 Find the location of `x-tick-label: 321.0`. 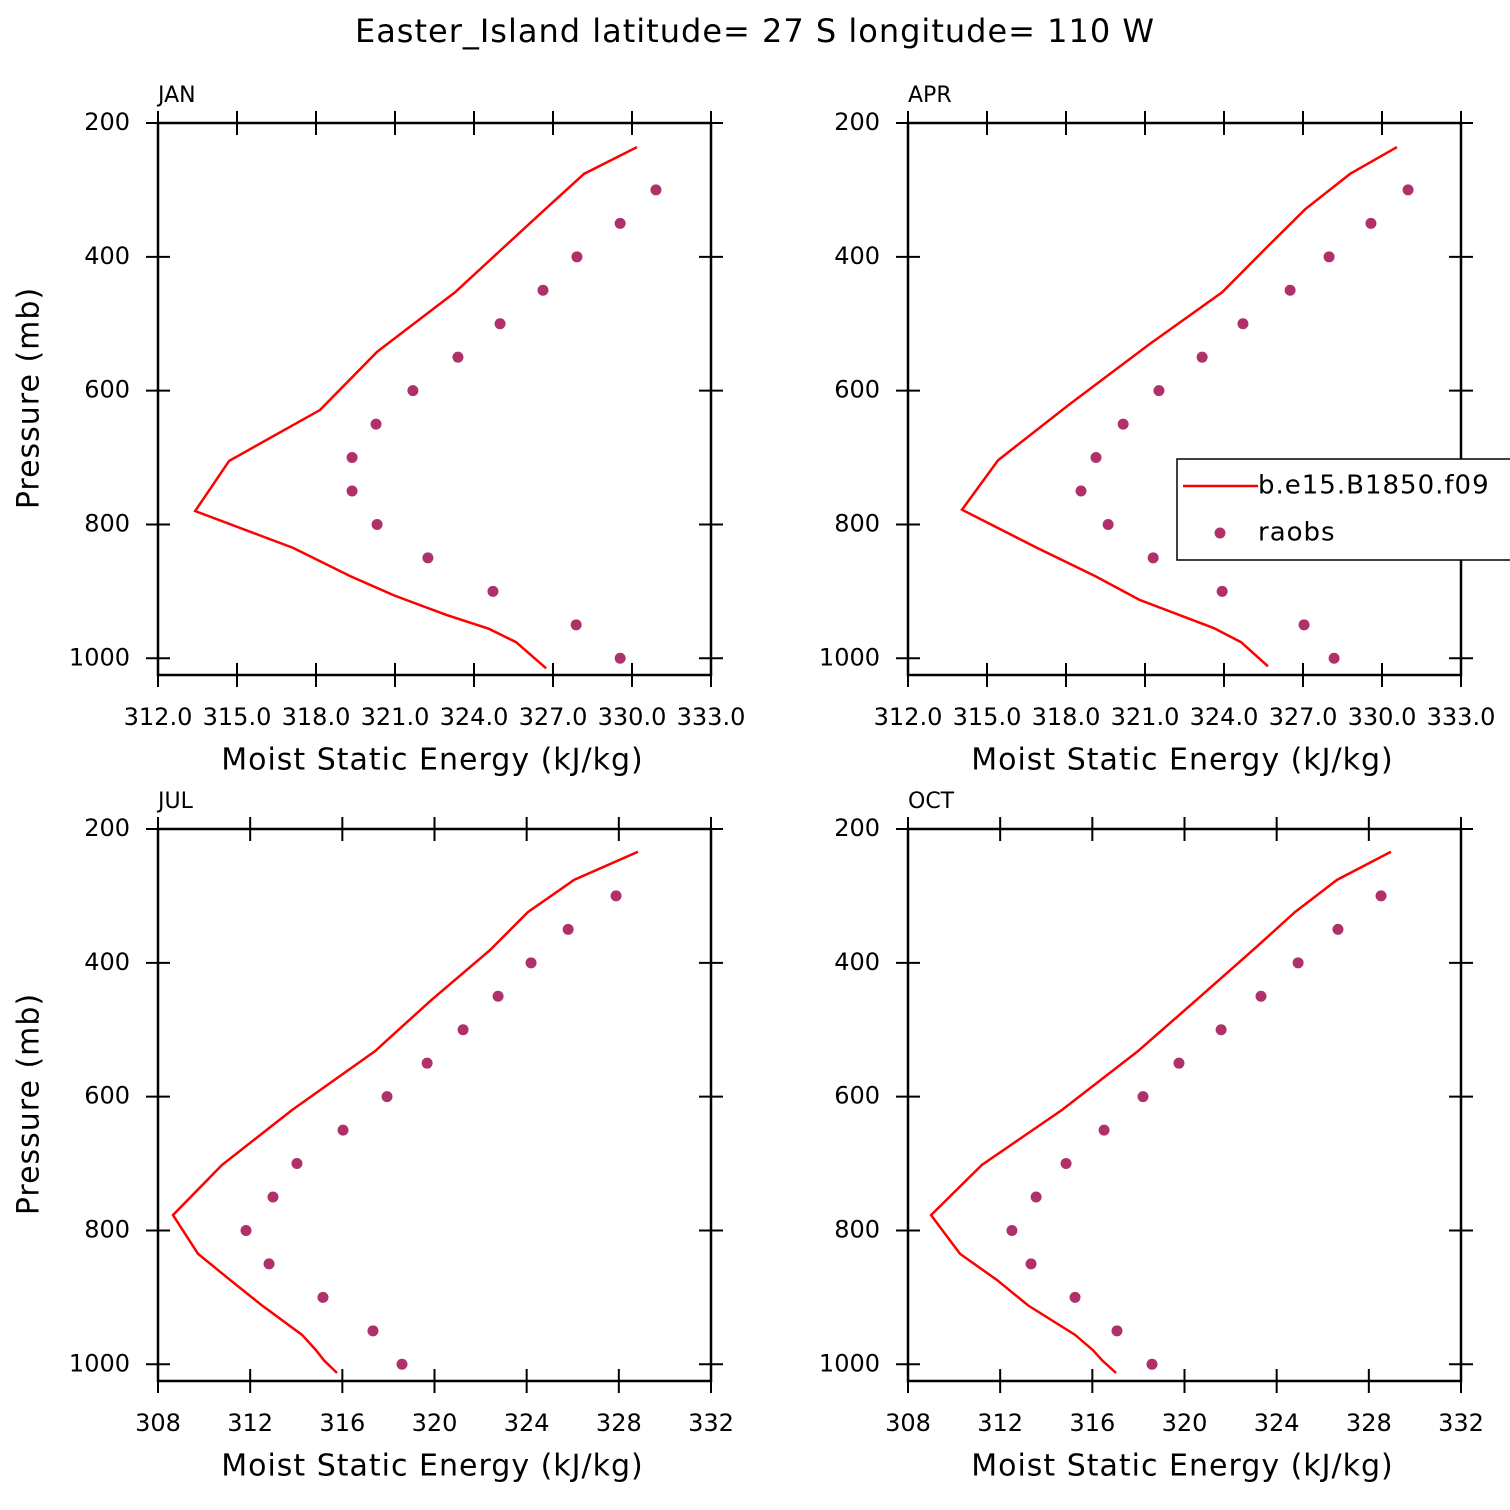

x-tick-label: 321.0 is located at coordinates (395, 717).